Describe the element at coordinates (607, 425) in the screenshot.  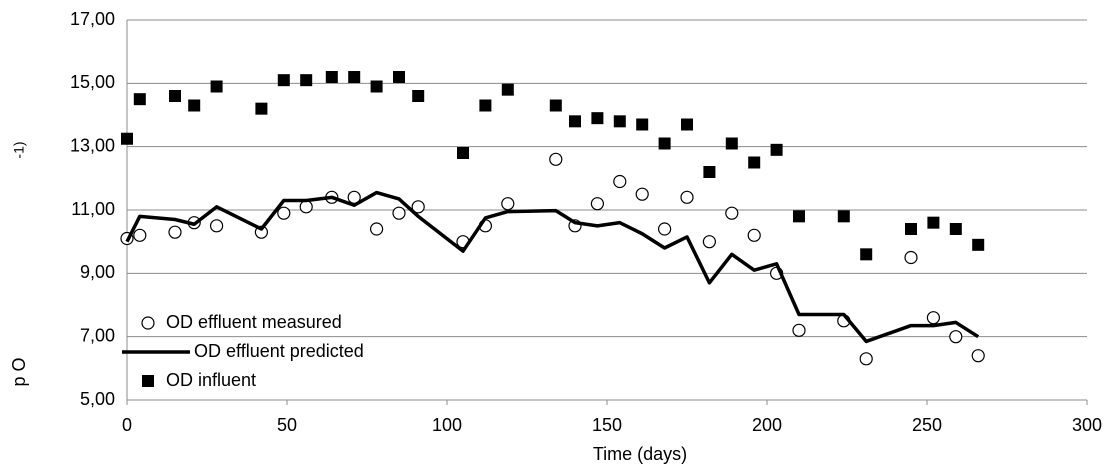
I see `x-tick-label: 150` at that location.